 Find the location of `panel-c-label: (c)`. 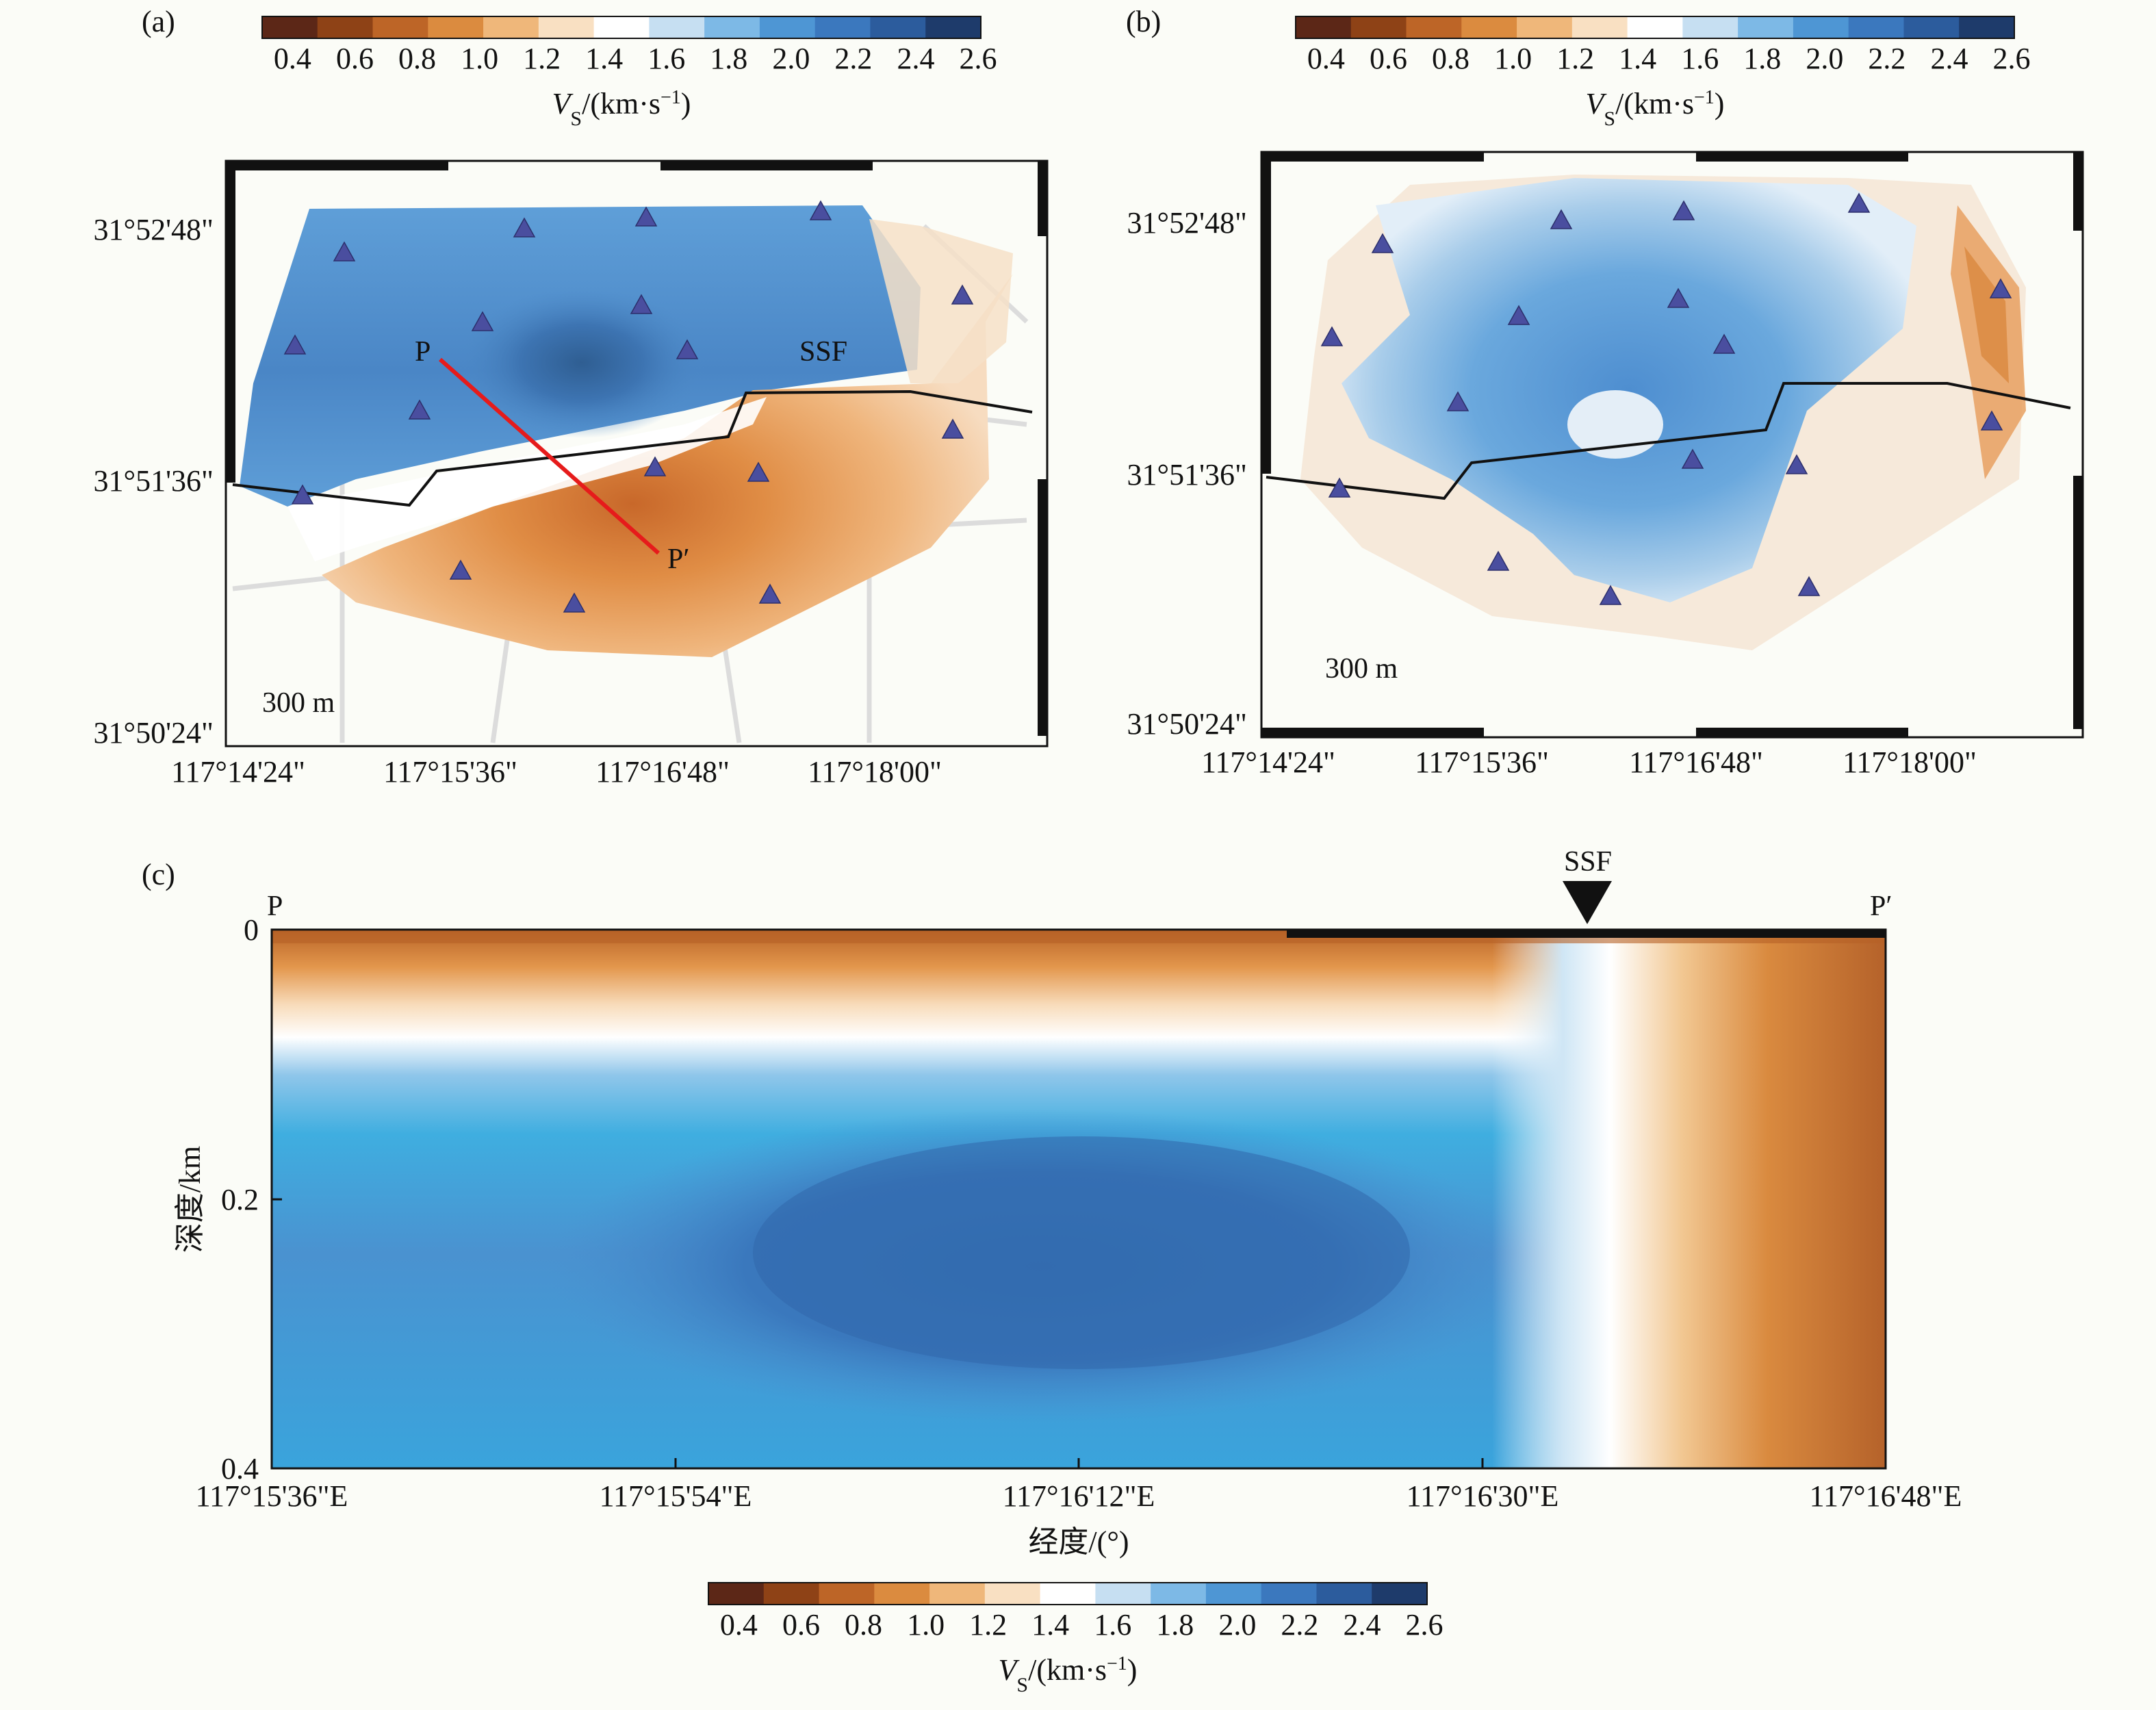

panel-c-label: (c) is located at coordinates (158, 874).